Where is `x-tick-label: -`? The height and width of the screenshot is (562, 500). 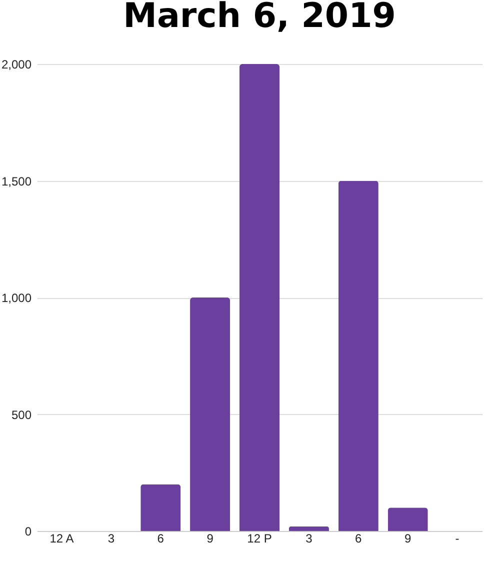 x-tick-label: - is located at coordinates (457, 539).